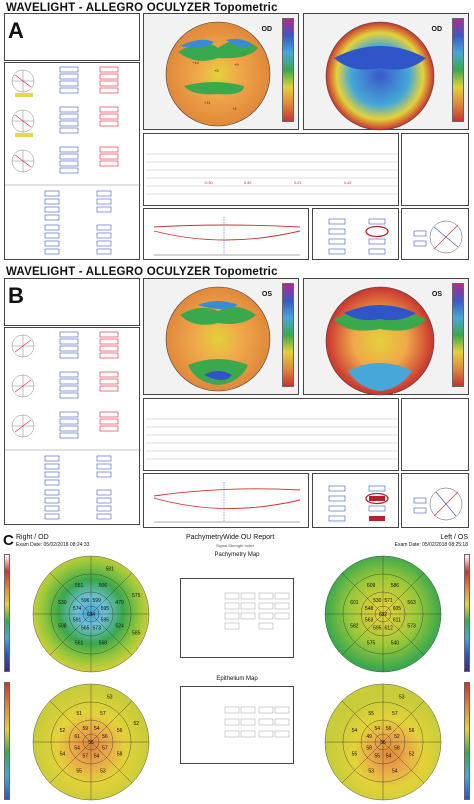 Image resolution: width=474 pixels, height=804 pixels. What do you see at coordinates (395, 586) in the screenshot?
I see `os-pachy-value: 586` at bounding box center [395, 586].